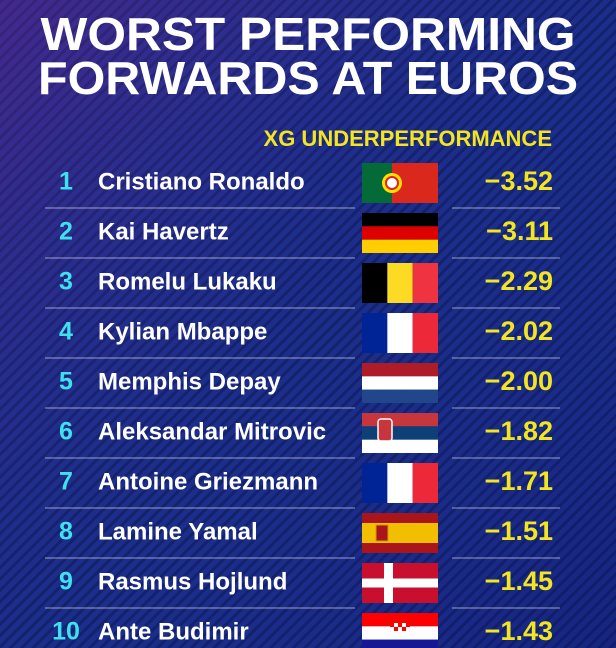  I want to click on table-row: 8 Lamine Yamal −1.51, so click(302, 536).